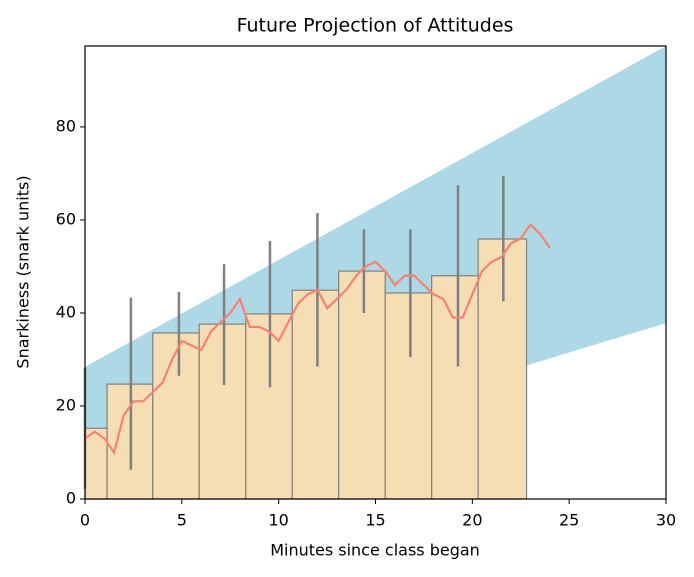 This screenshot has width=694, height=577. I want to click on y-tick-label: 40, so click(66, 311).